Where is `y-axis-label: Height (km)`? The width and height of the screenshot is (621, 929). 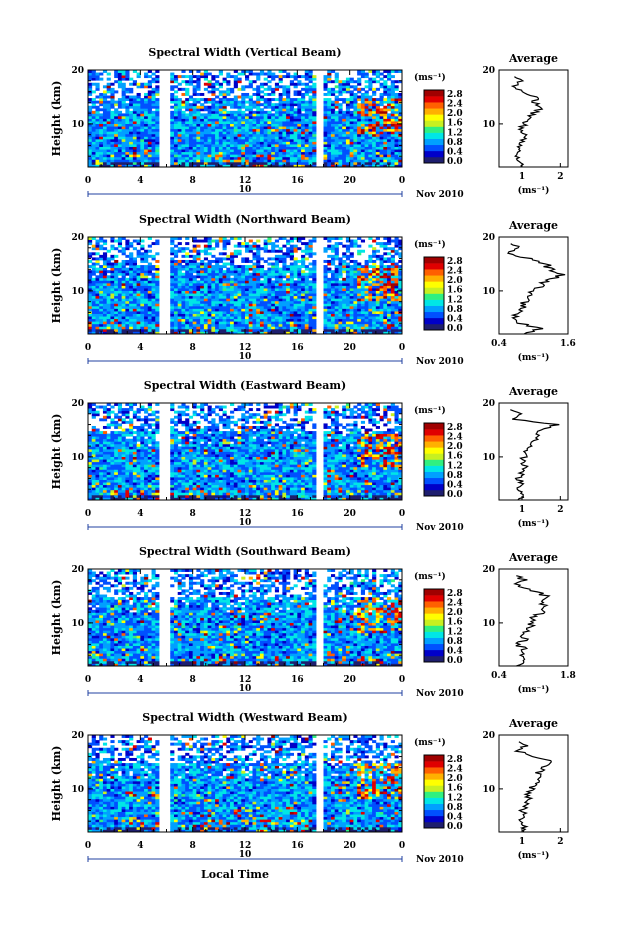
y-axis-label: Height (km) is located at coordinates (56, 119).